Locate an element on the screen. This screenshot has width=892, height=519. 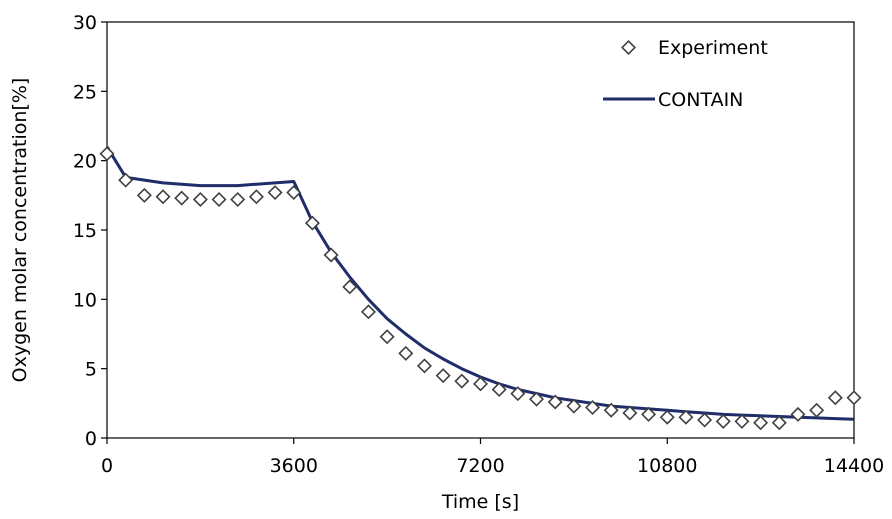
legend: Experiment CONTAIN is located at coordinates (685, 74).